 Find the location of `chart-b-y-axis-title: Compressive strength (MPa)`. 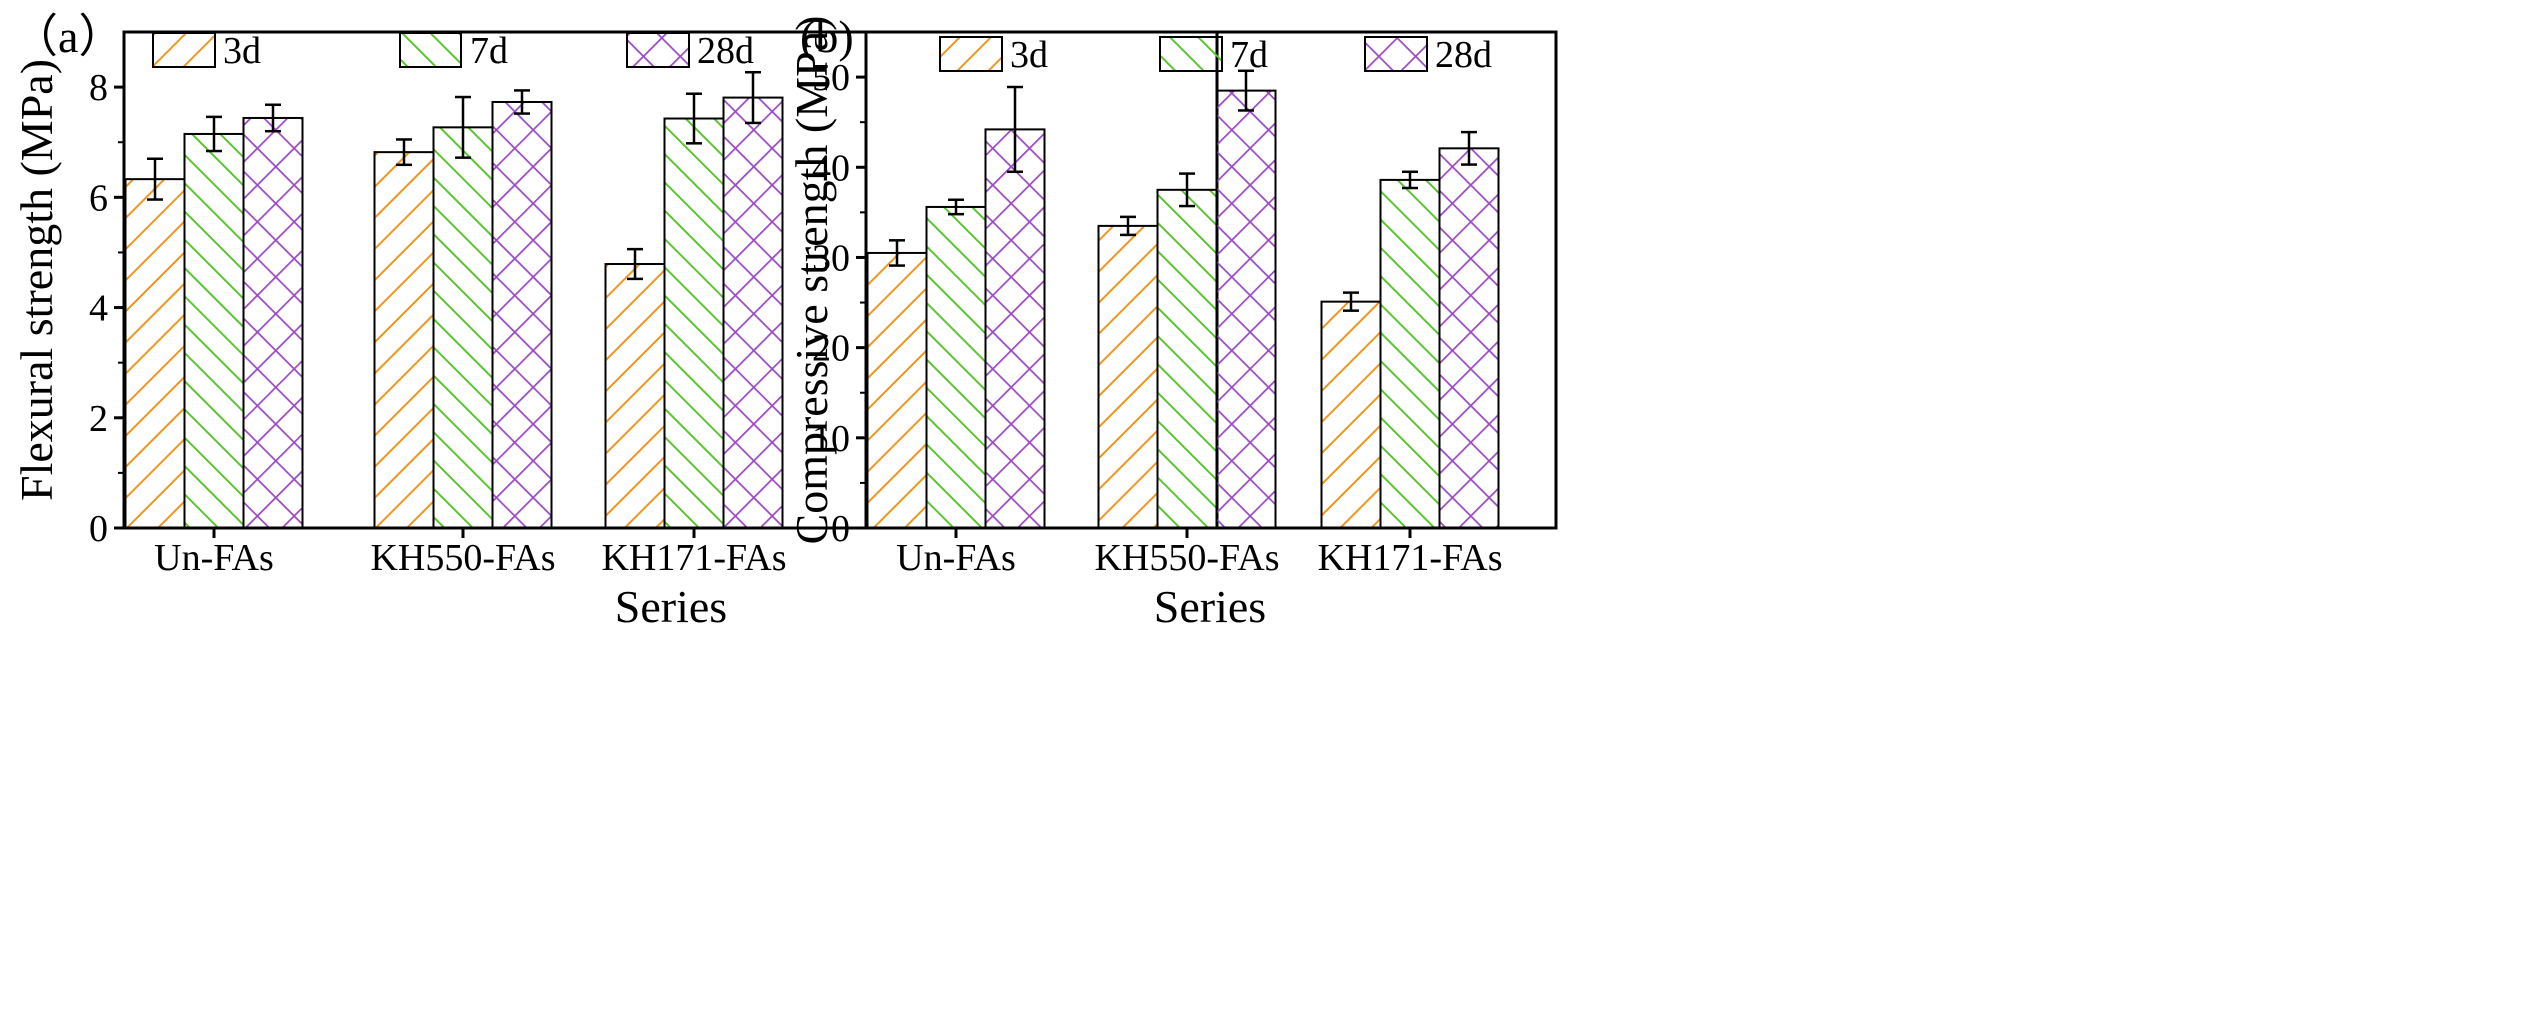

chart-b-y-axis-title: Compressive strength (MPa) is located at coordinates (811, 280).